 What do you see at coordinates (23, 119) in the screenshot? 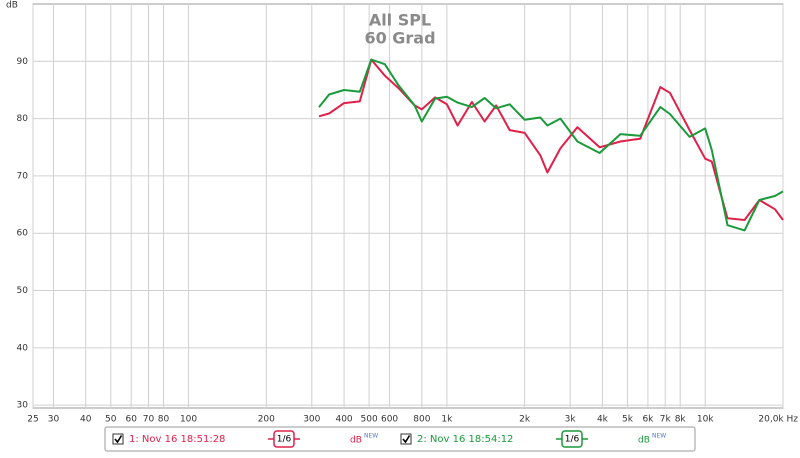
I see `y-tick-label: 80` at bounding box center [23, 119].